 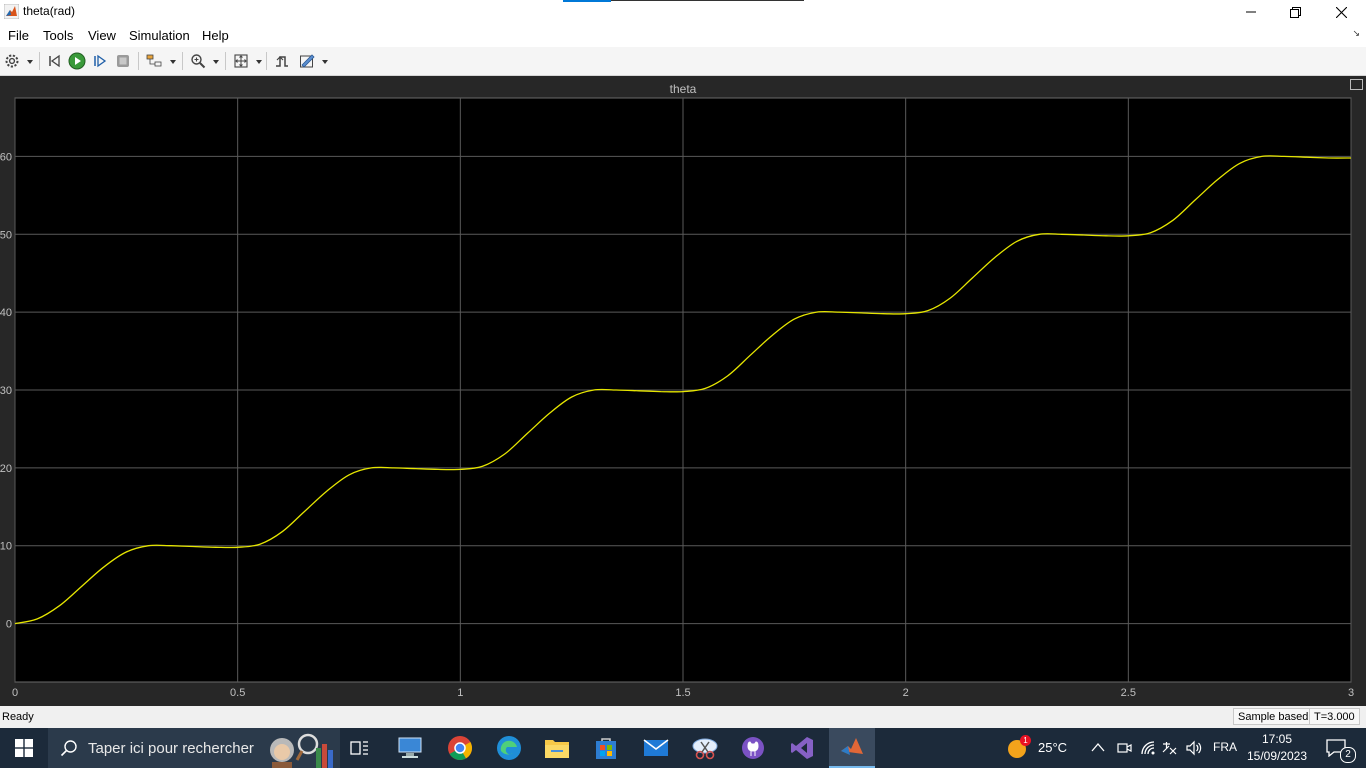 I want to click on minimize-icon, so click(x=1251, y=12).